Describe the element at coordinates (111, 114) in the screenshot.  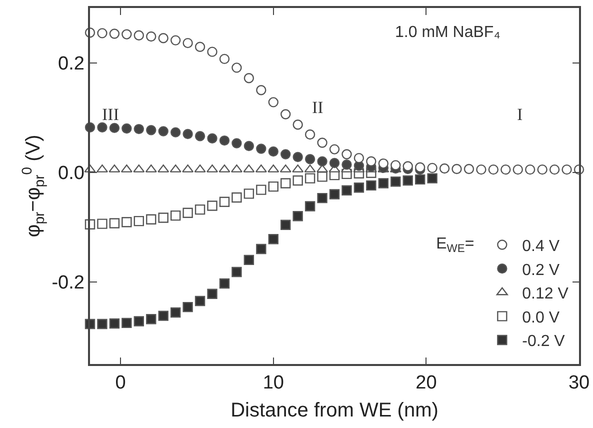
I see `annotation: III` at that location.